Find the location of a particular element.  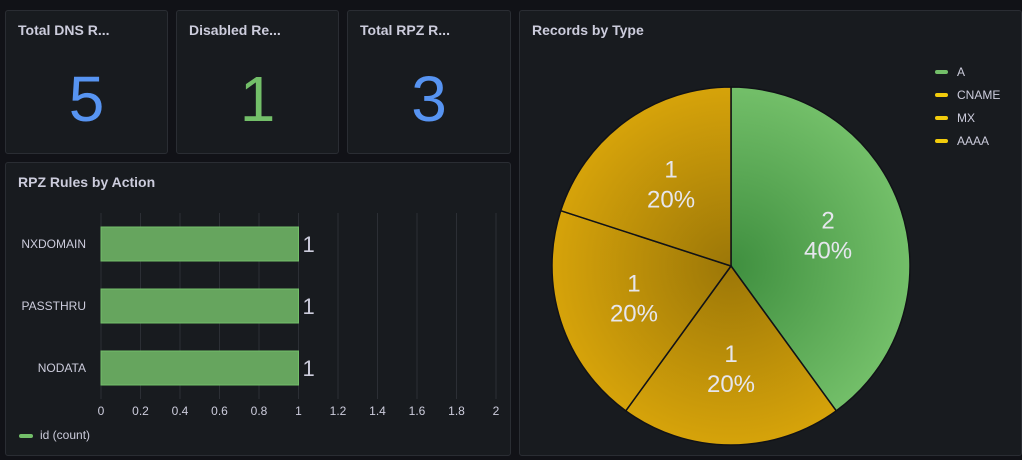

slice-percent-label: 40% is located at coordinates (828, 250).